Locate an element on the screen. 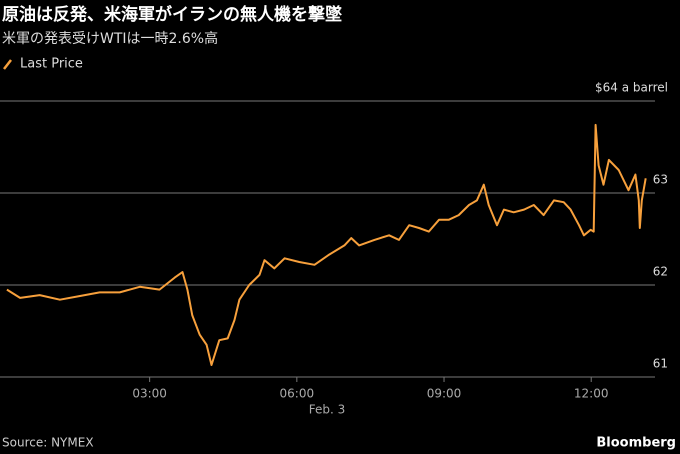  brand: Bloomberg is located at coordinates (636, 443).